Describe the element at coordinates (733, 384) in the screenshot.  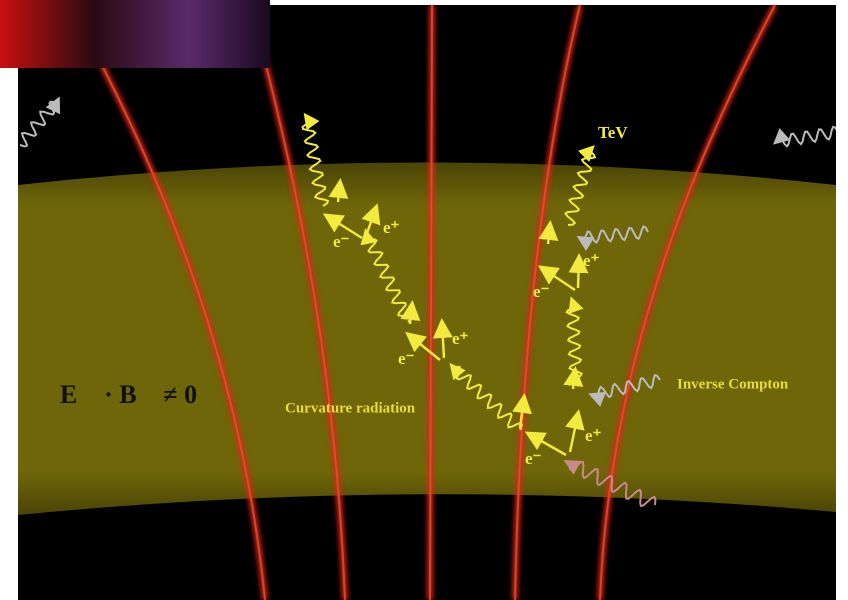
I see `compton-label: Inverse Compton` at that location.